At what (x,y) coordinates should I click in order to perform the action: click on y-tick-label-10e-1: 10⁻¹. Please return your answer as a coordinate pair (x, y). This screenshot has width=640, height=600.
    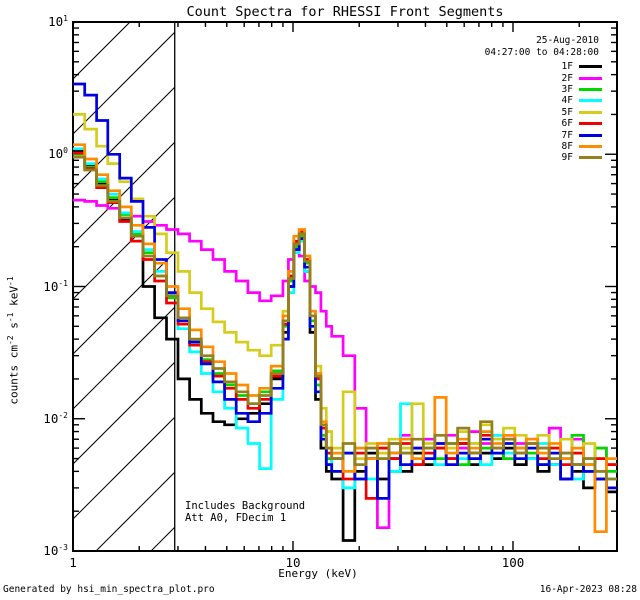
    Looking at the image, I should click on (55, 286).